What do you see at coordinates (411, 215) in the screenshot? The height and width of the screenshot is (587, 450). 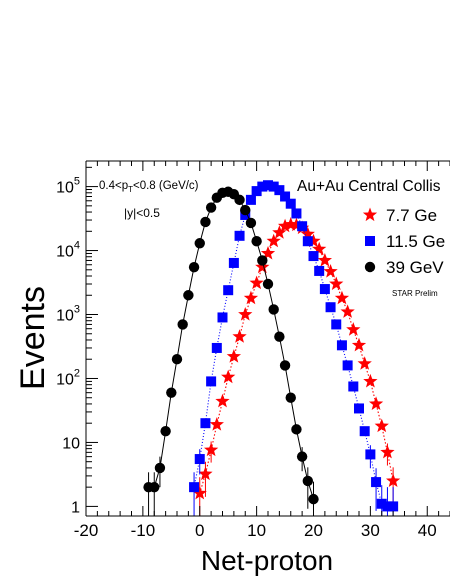 I see `legend-label-7p7: 7.7 Ge` at bounding box center [411, 215].